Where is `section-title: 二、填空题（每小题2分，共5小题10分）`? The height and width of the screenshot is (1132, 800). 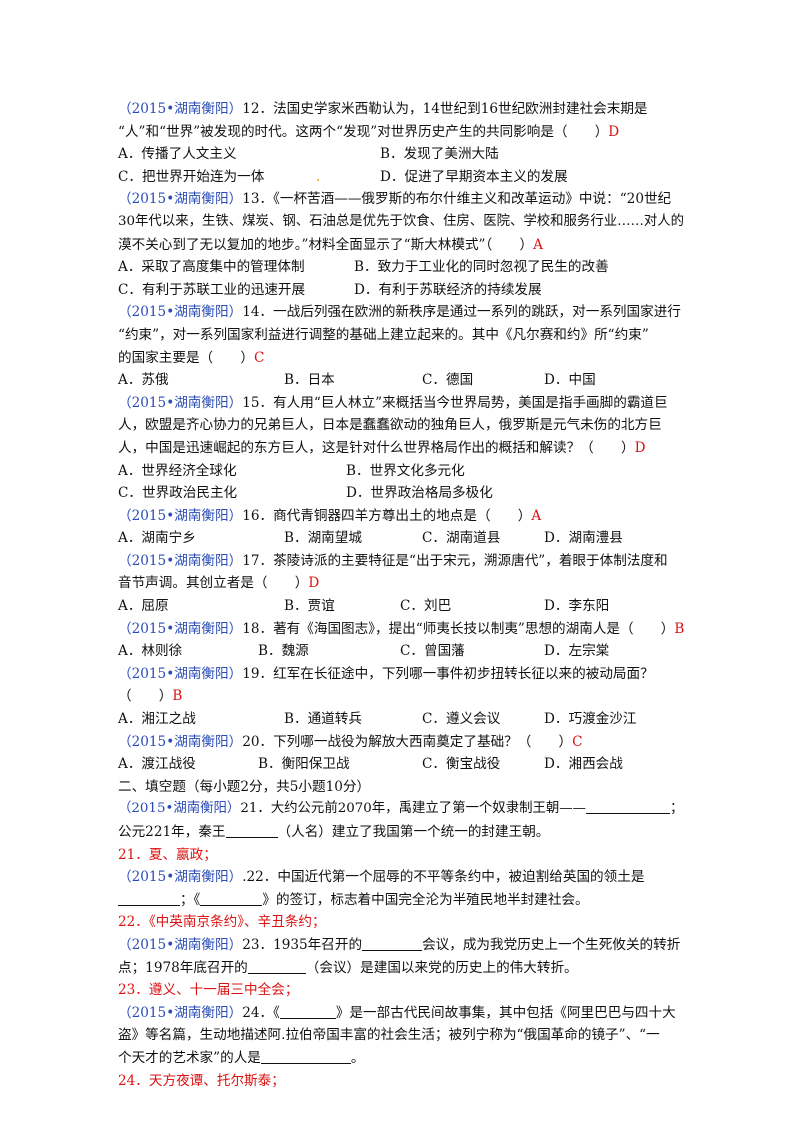
section-title: 二、填空题（每小题2分，共5小题10分） is located at coordinates (244, 786).